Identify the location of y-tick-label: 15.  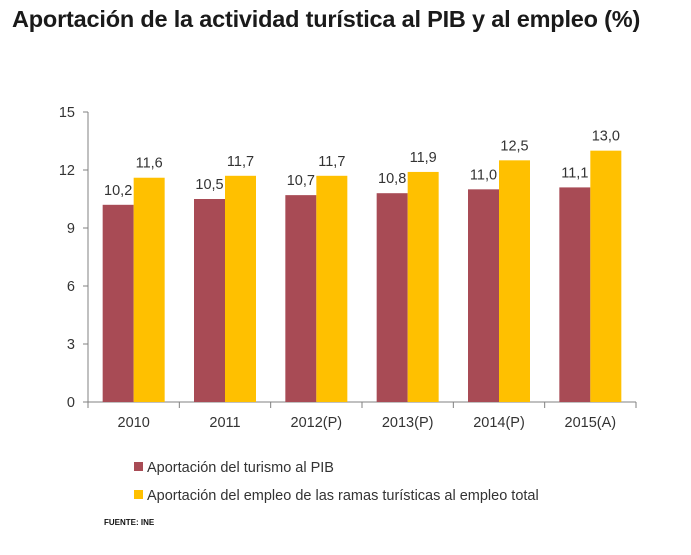
(67, 113).